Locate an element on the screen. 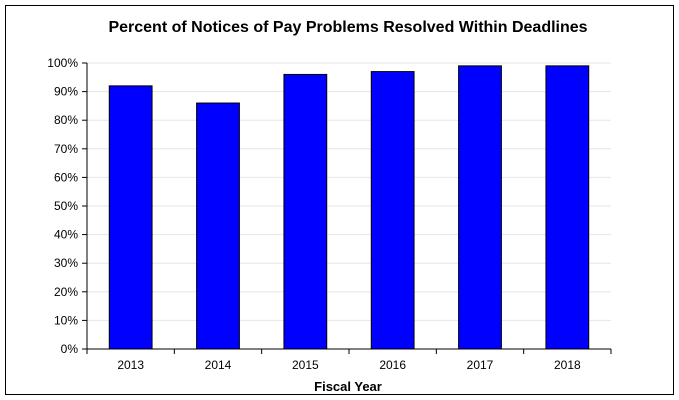 The image size is (679, 400). y-tick-labels: 0% 10% 20% 30% 40% 50% 60% 70% 80% 90% 100% is located at coordinates (62, 206).